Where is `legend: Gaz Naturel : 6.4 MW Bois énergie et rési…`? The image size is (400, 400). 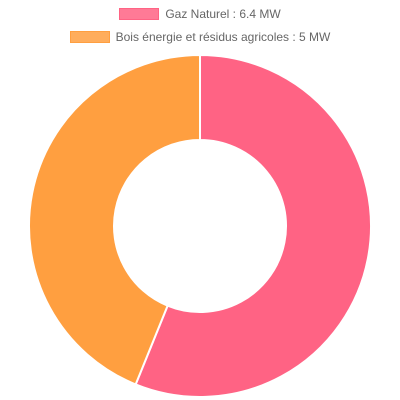
legend: Gaz Naturel : 6.4 MW Bois énergie et rési… is located at coordinates (200, 25).